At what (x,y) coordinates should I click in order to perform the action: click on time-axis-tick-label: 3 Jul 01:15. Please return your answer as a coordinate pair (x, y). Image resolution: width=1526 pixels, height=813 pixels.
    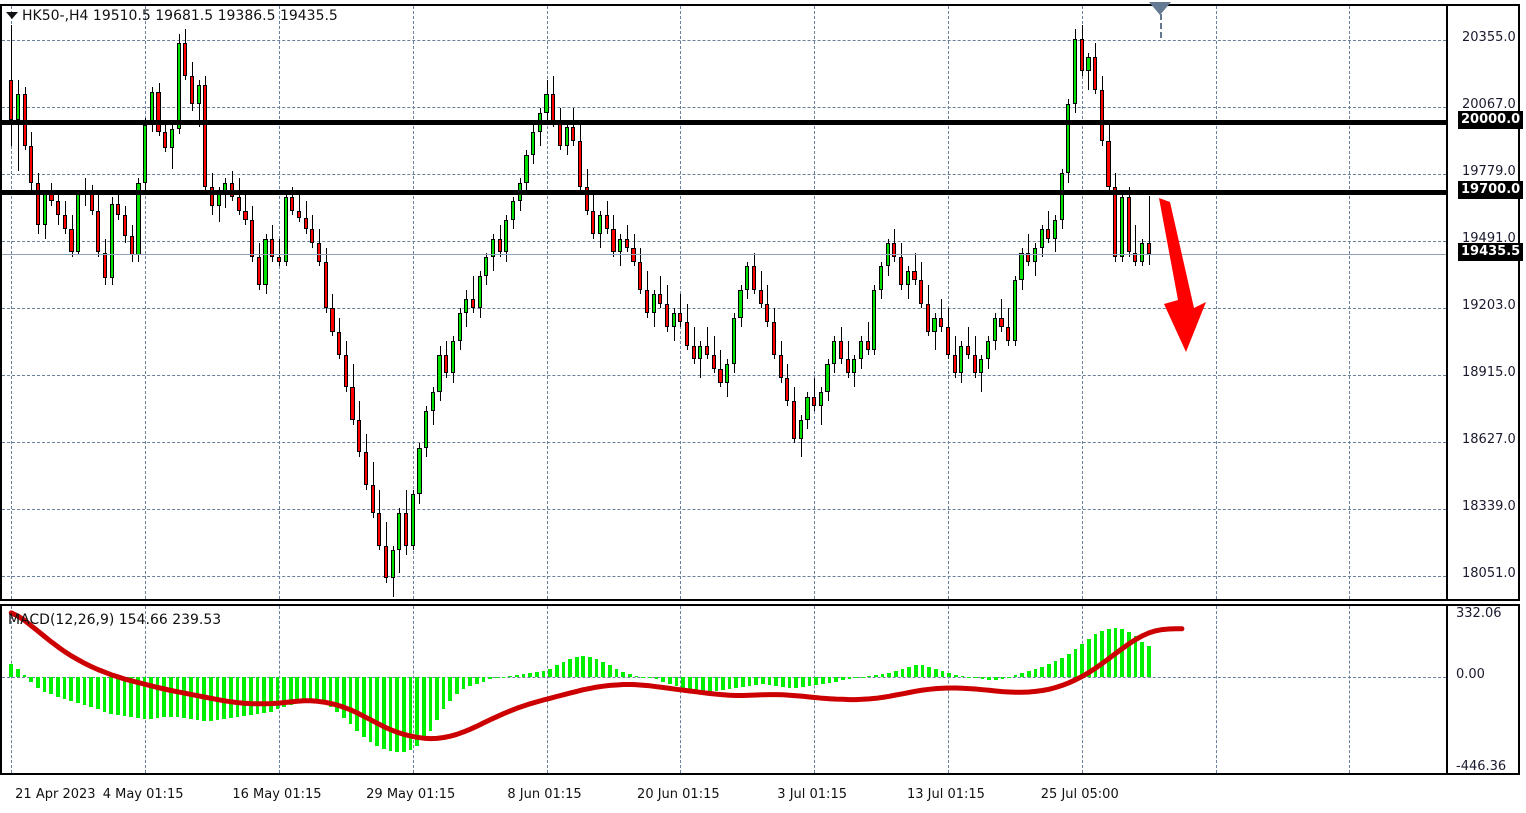
    Looking at the image, I should click on (812, 794).